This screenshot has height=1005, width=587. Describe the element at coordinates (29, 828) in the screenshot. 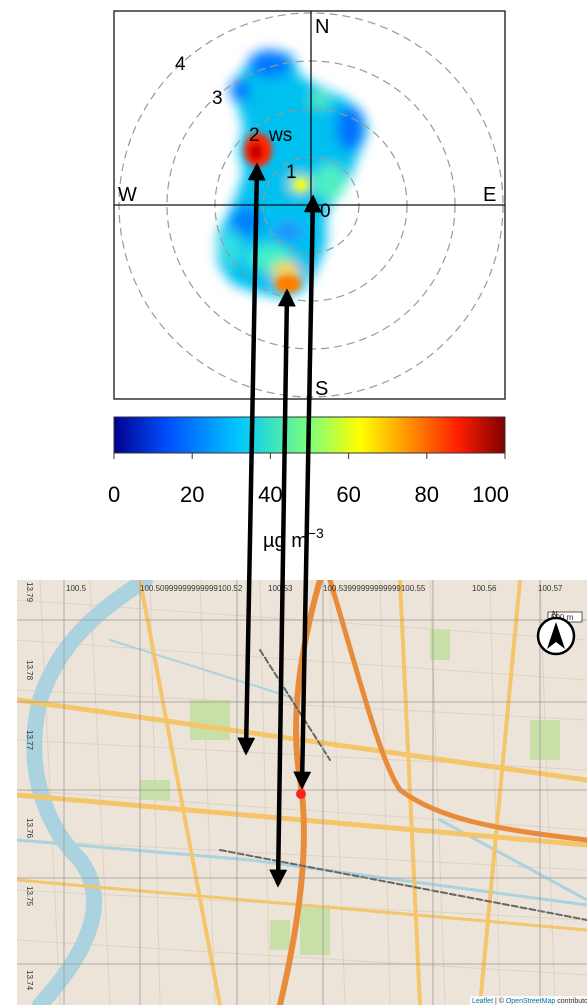

I see `map-lat-tick: 13.76` at that location.